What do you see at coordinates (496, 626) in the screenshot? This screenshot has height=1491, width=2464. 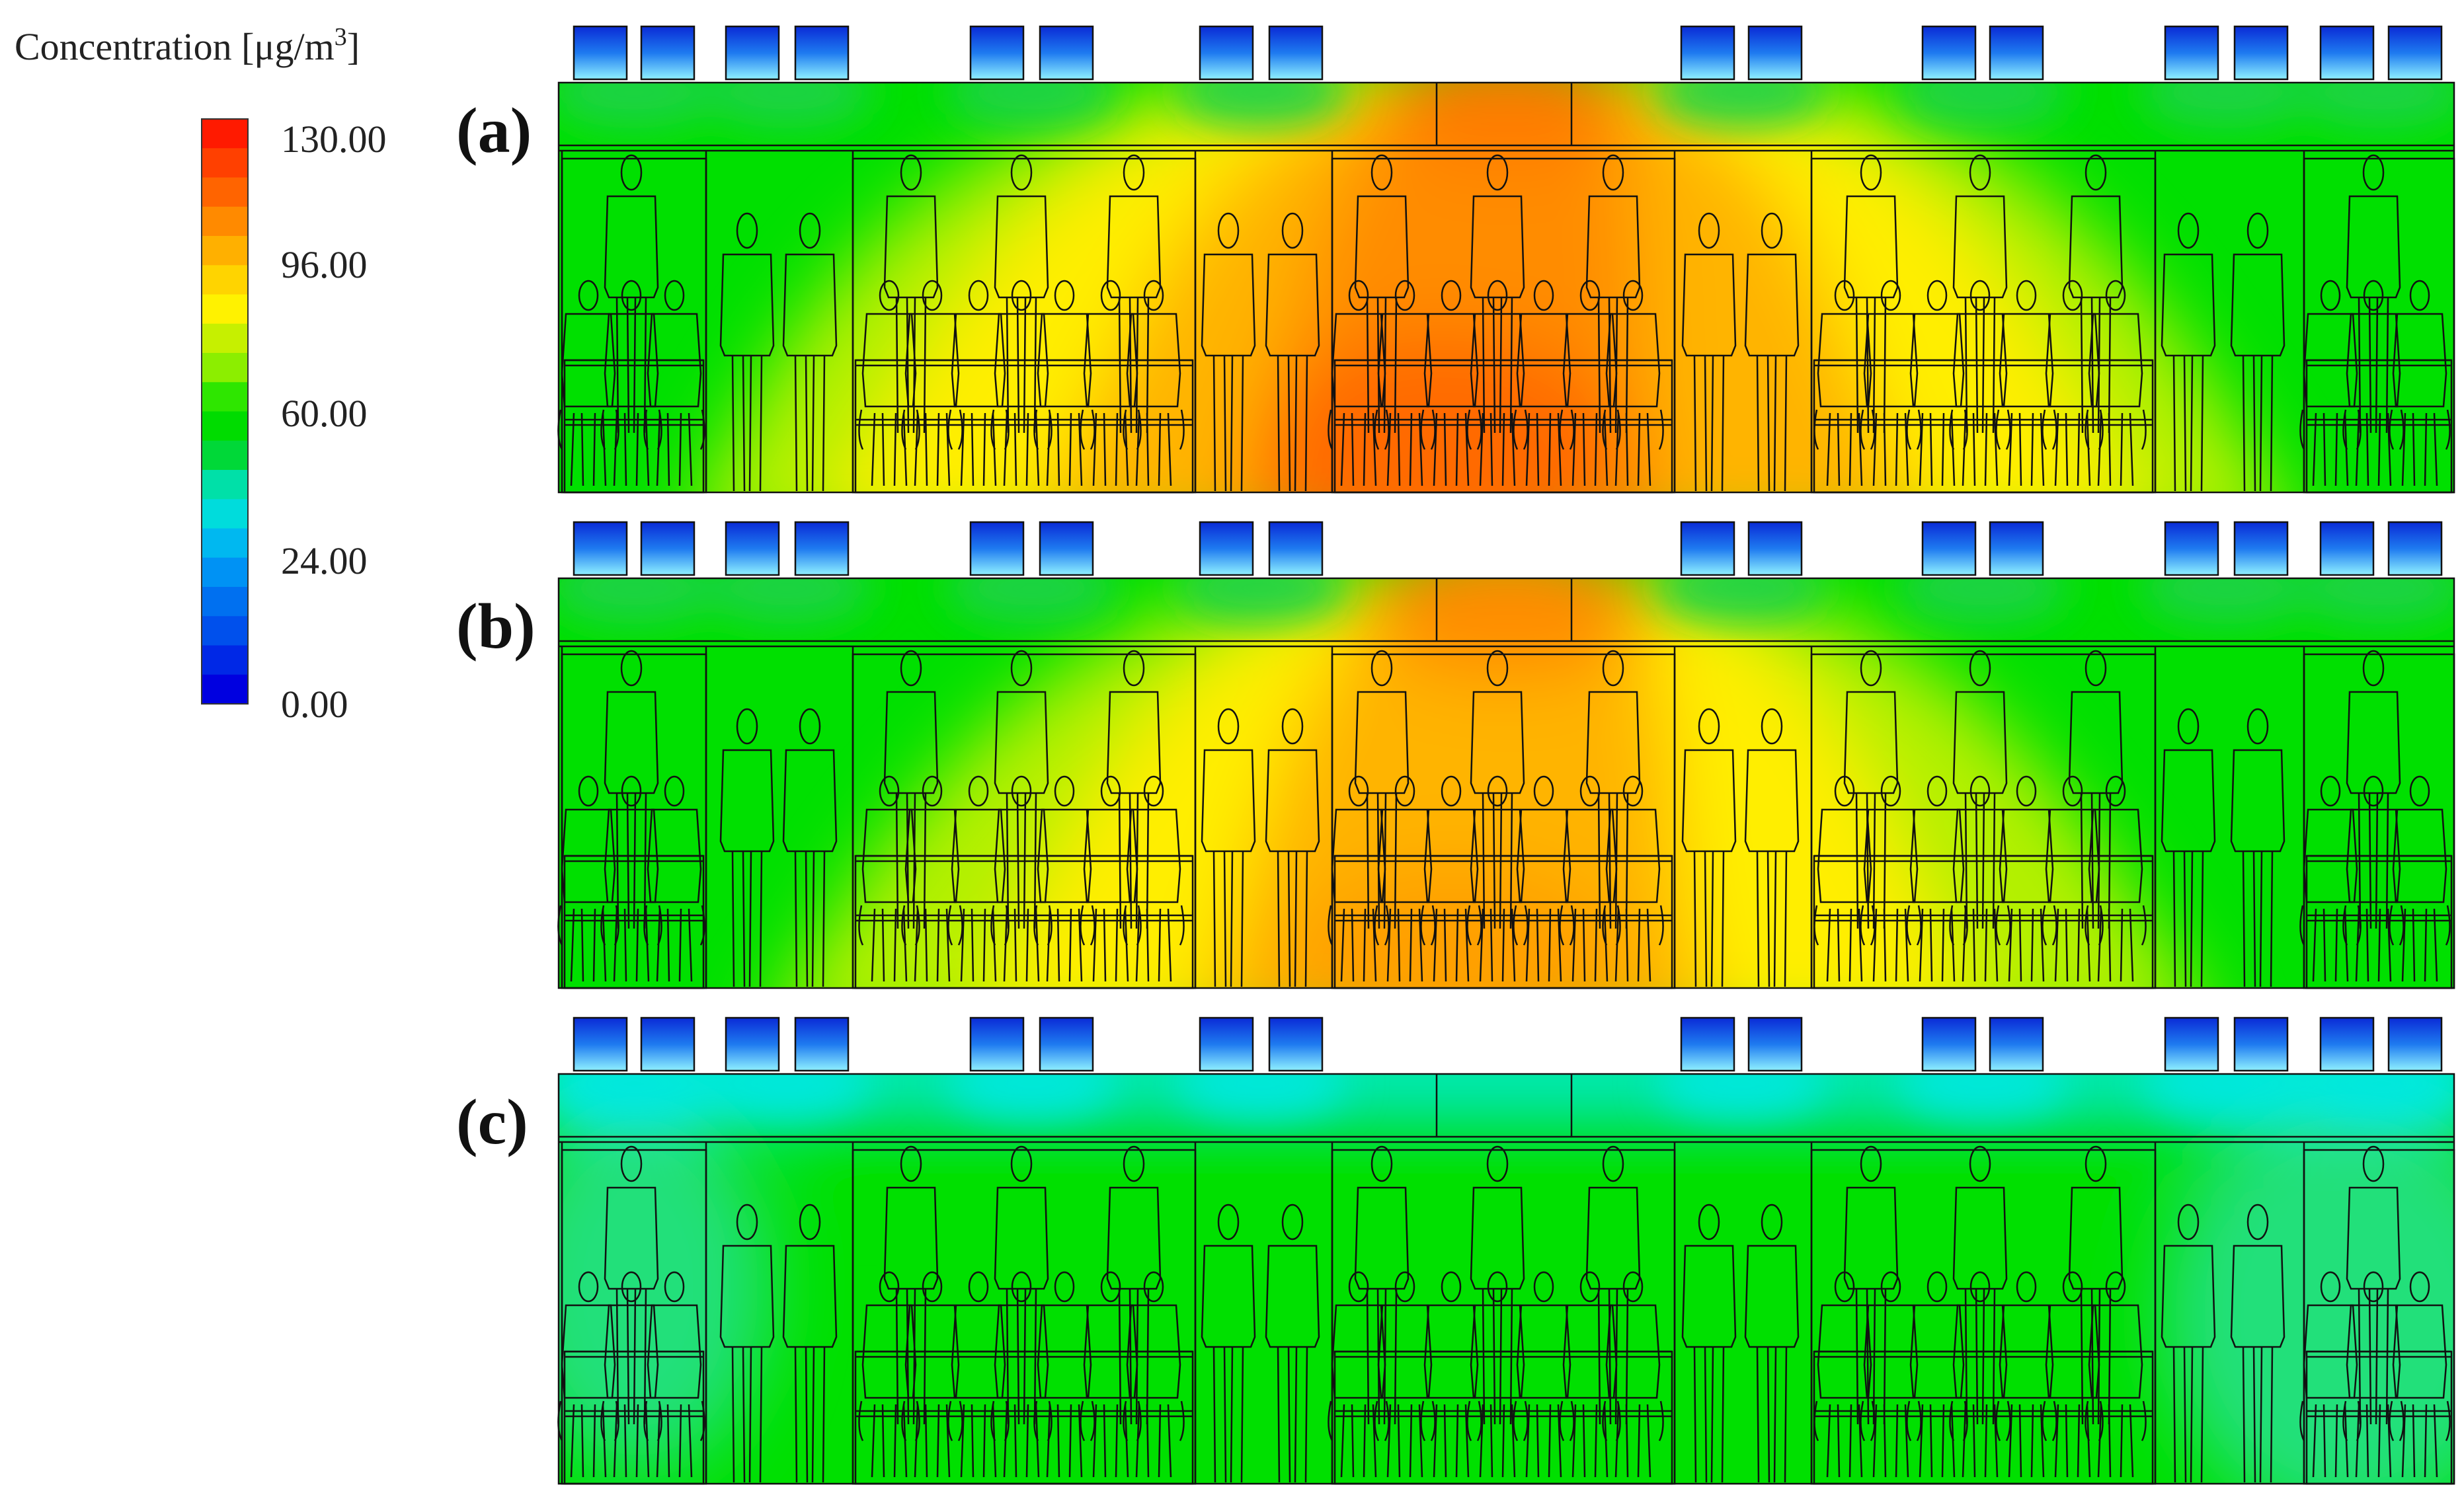 I see `panel-label: (b)` at bounding box center [496, 626].